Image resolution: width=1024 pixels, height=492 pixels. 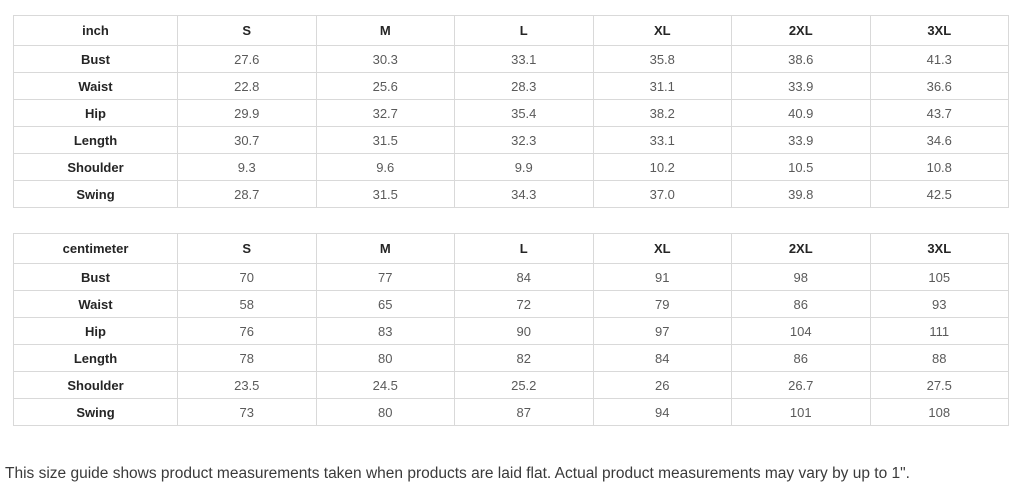 What do you see at coordinates (247, 304) in the screenshot?
I see `measurement-value: 58` at bounding box center [247, 304].